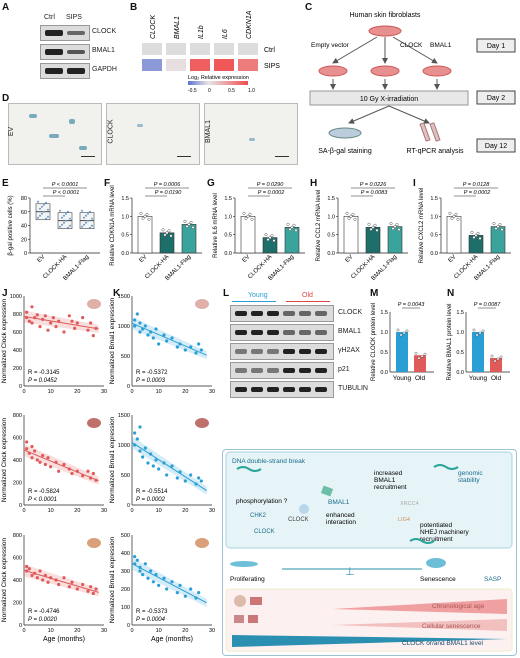  Describe the element at coordinates (450, 341) in the screenshot. I see `y-axis-label: Relative BMAL1 protein level` at that location.